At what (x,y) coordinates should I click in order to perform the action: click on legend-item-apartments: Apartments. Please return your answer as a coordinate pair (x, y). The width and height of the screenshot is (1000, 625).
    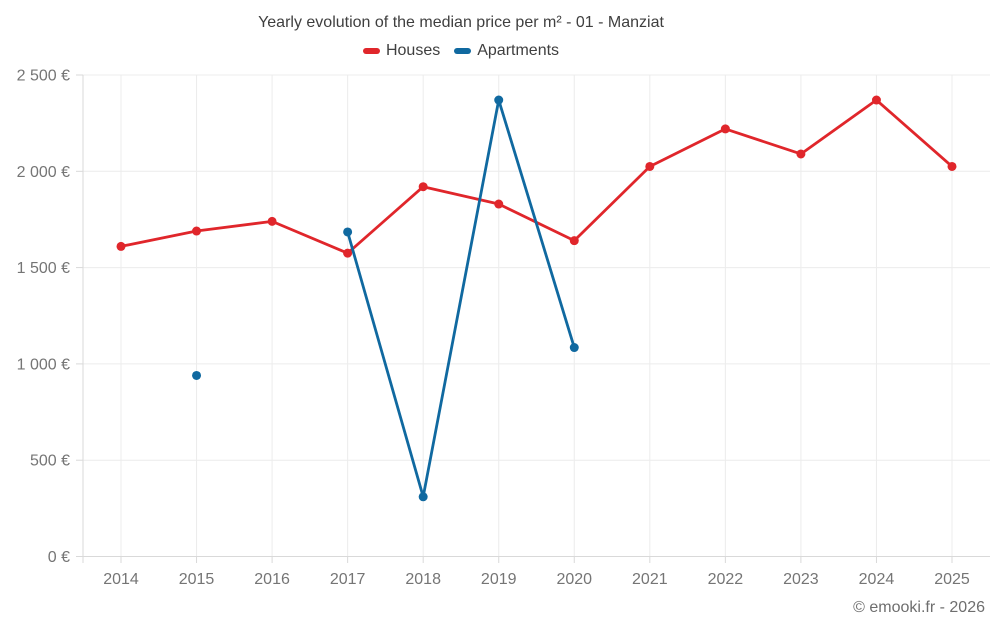
    Looking at the image, I should click on (506, 51).